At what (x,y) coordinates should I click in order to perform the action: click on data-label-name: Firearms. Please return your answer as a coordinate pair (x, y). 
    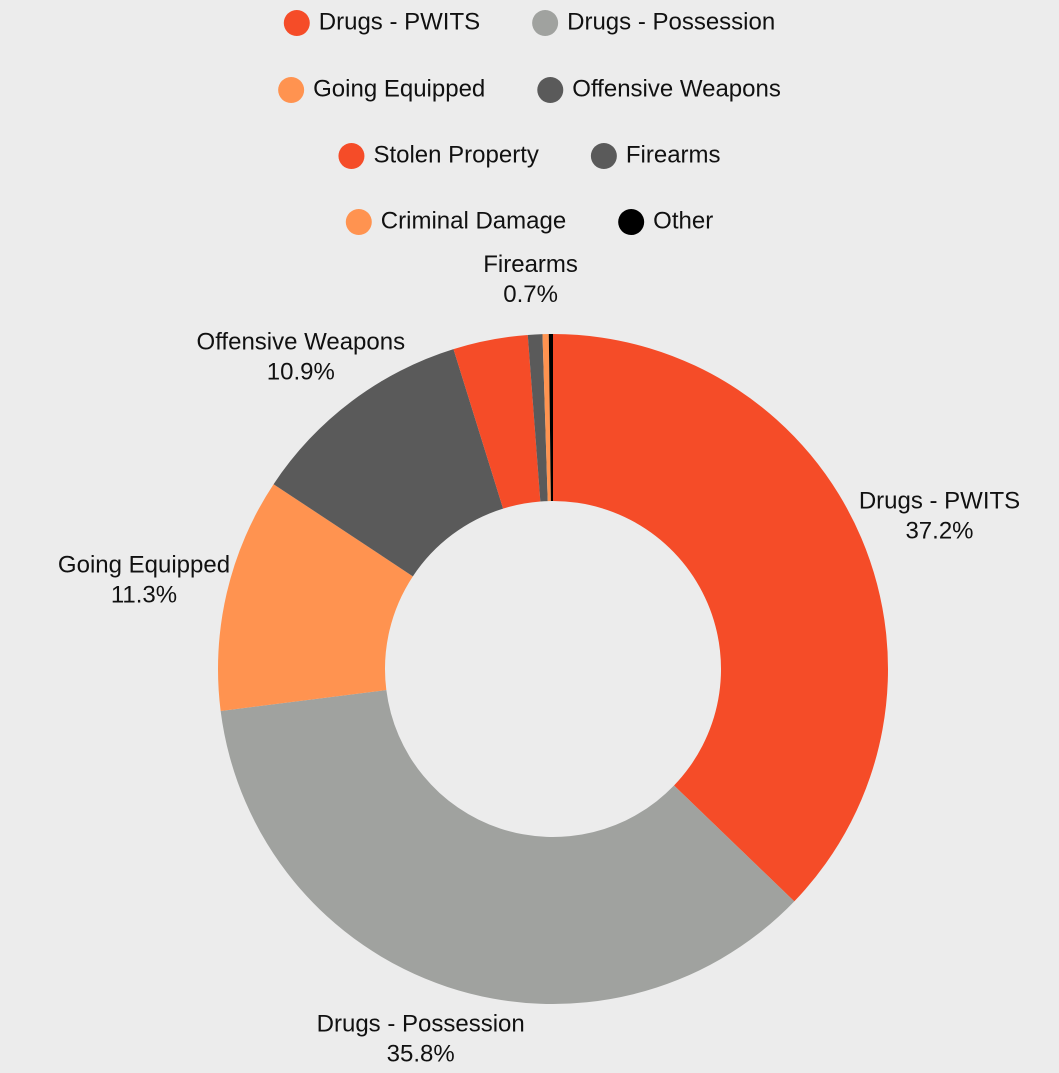
    Looking at the image, I should click on (530, 264).